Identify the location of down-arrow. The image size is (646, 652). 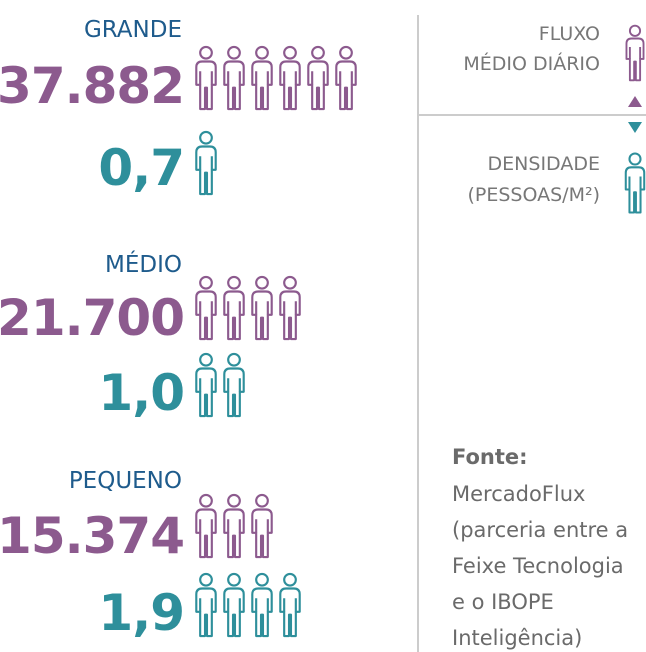
(635, 127).